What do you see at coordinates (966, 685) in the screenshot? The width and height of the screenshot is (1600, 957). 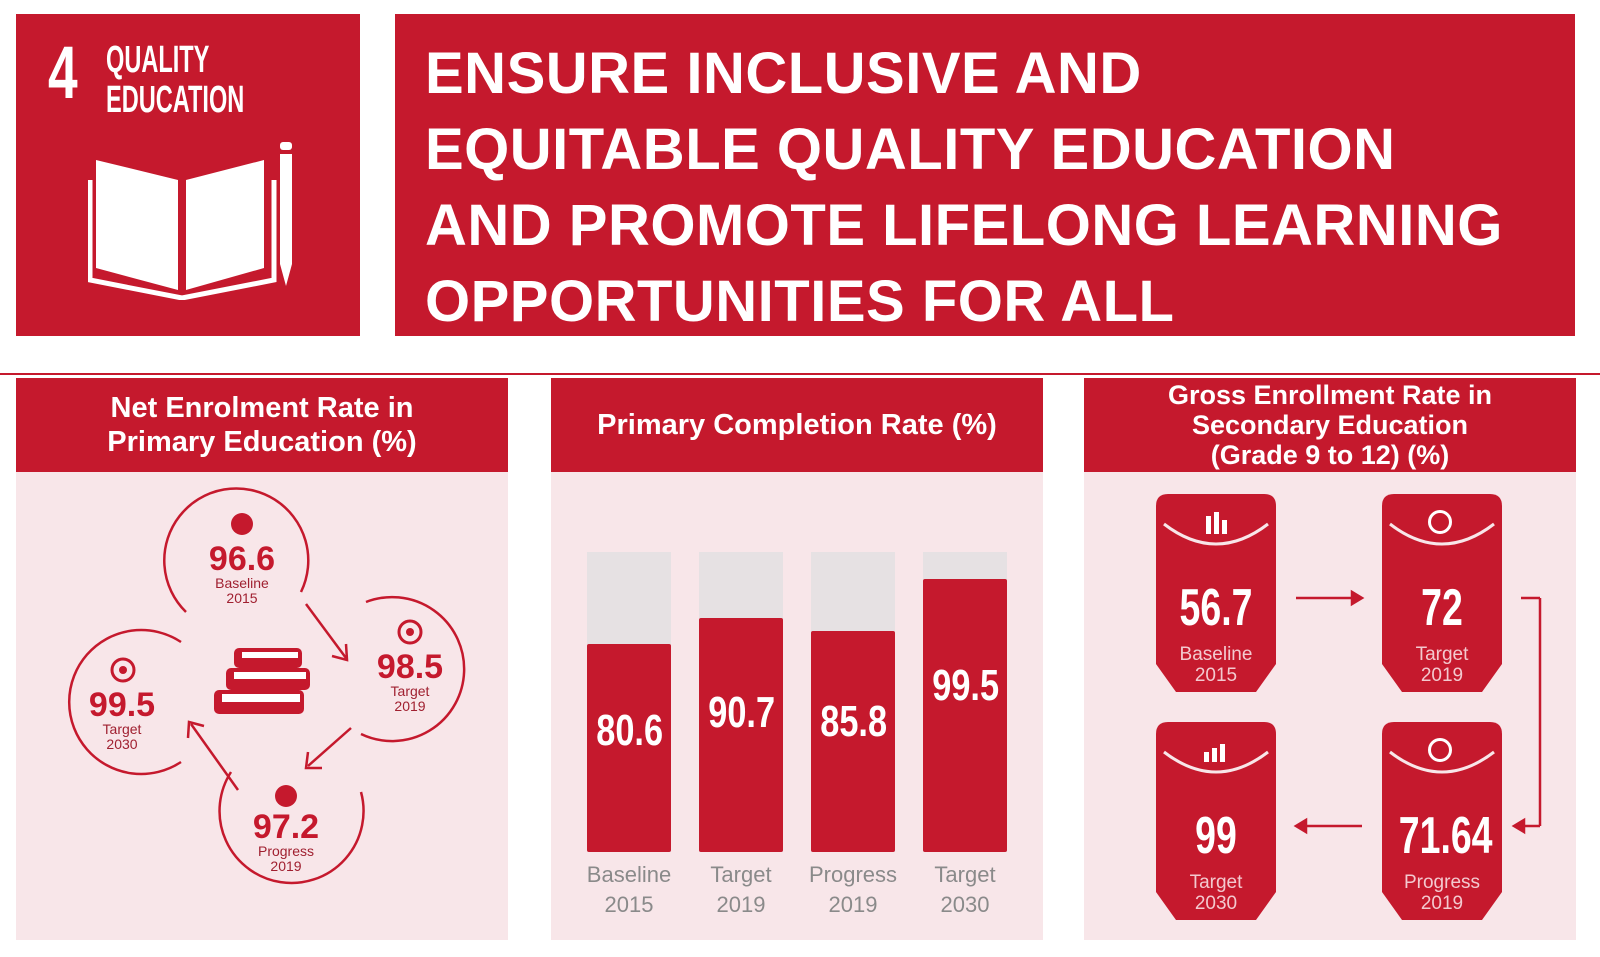 I see `bar-value: 99.5` at bounding box center [966, 685].